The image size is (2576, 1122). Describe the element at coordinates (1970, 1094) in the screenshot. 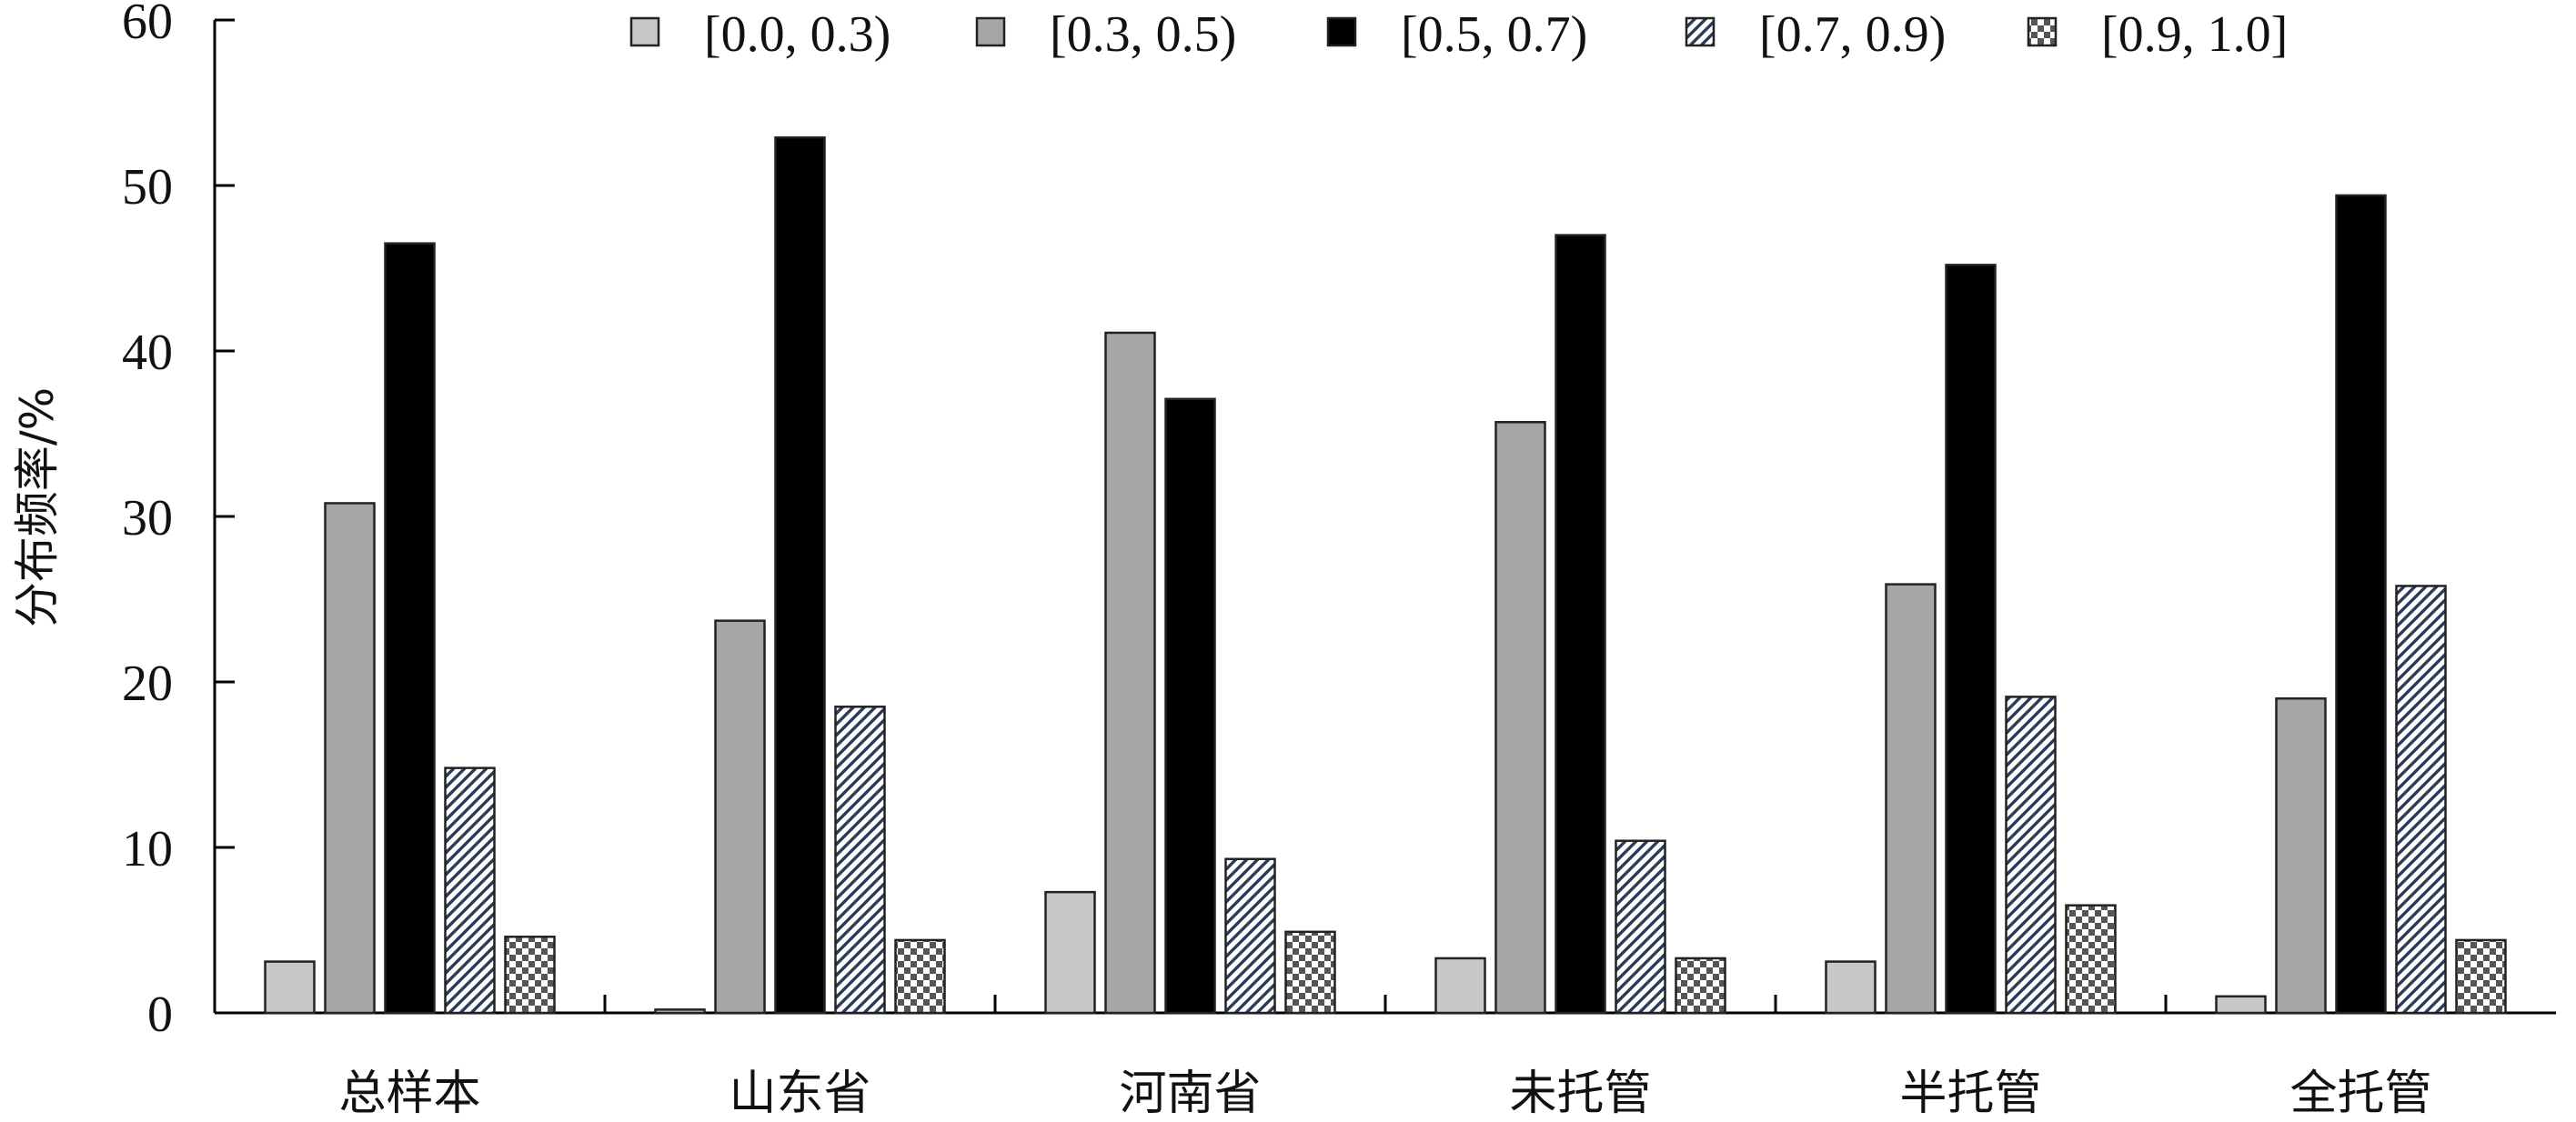

I see `x-tick-label: 半托管` at that location.